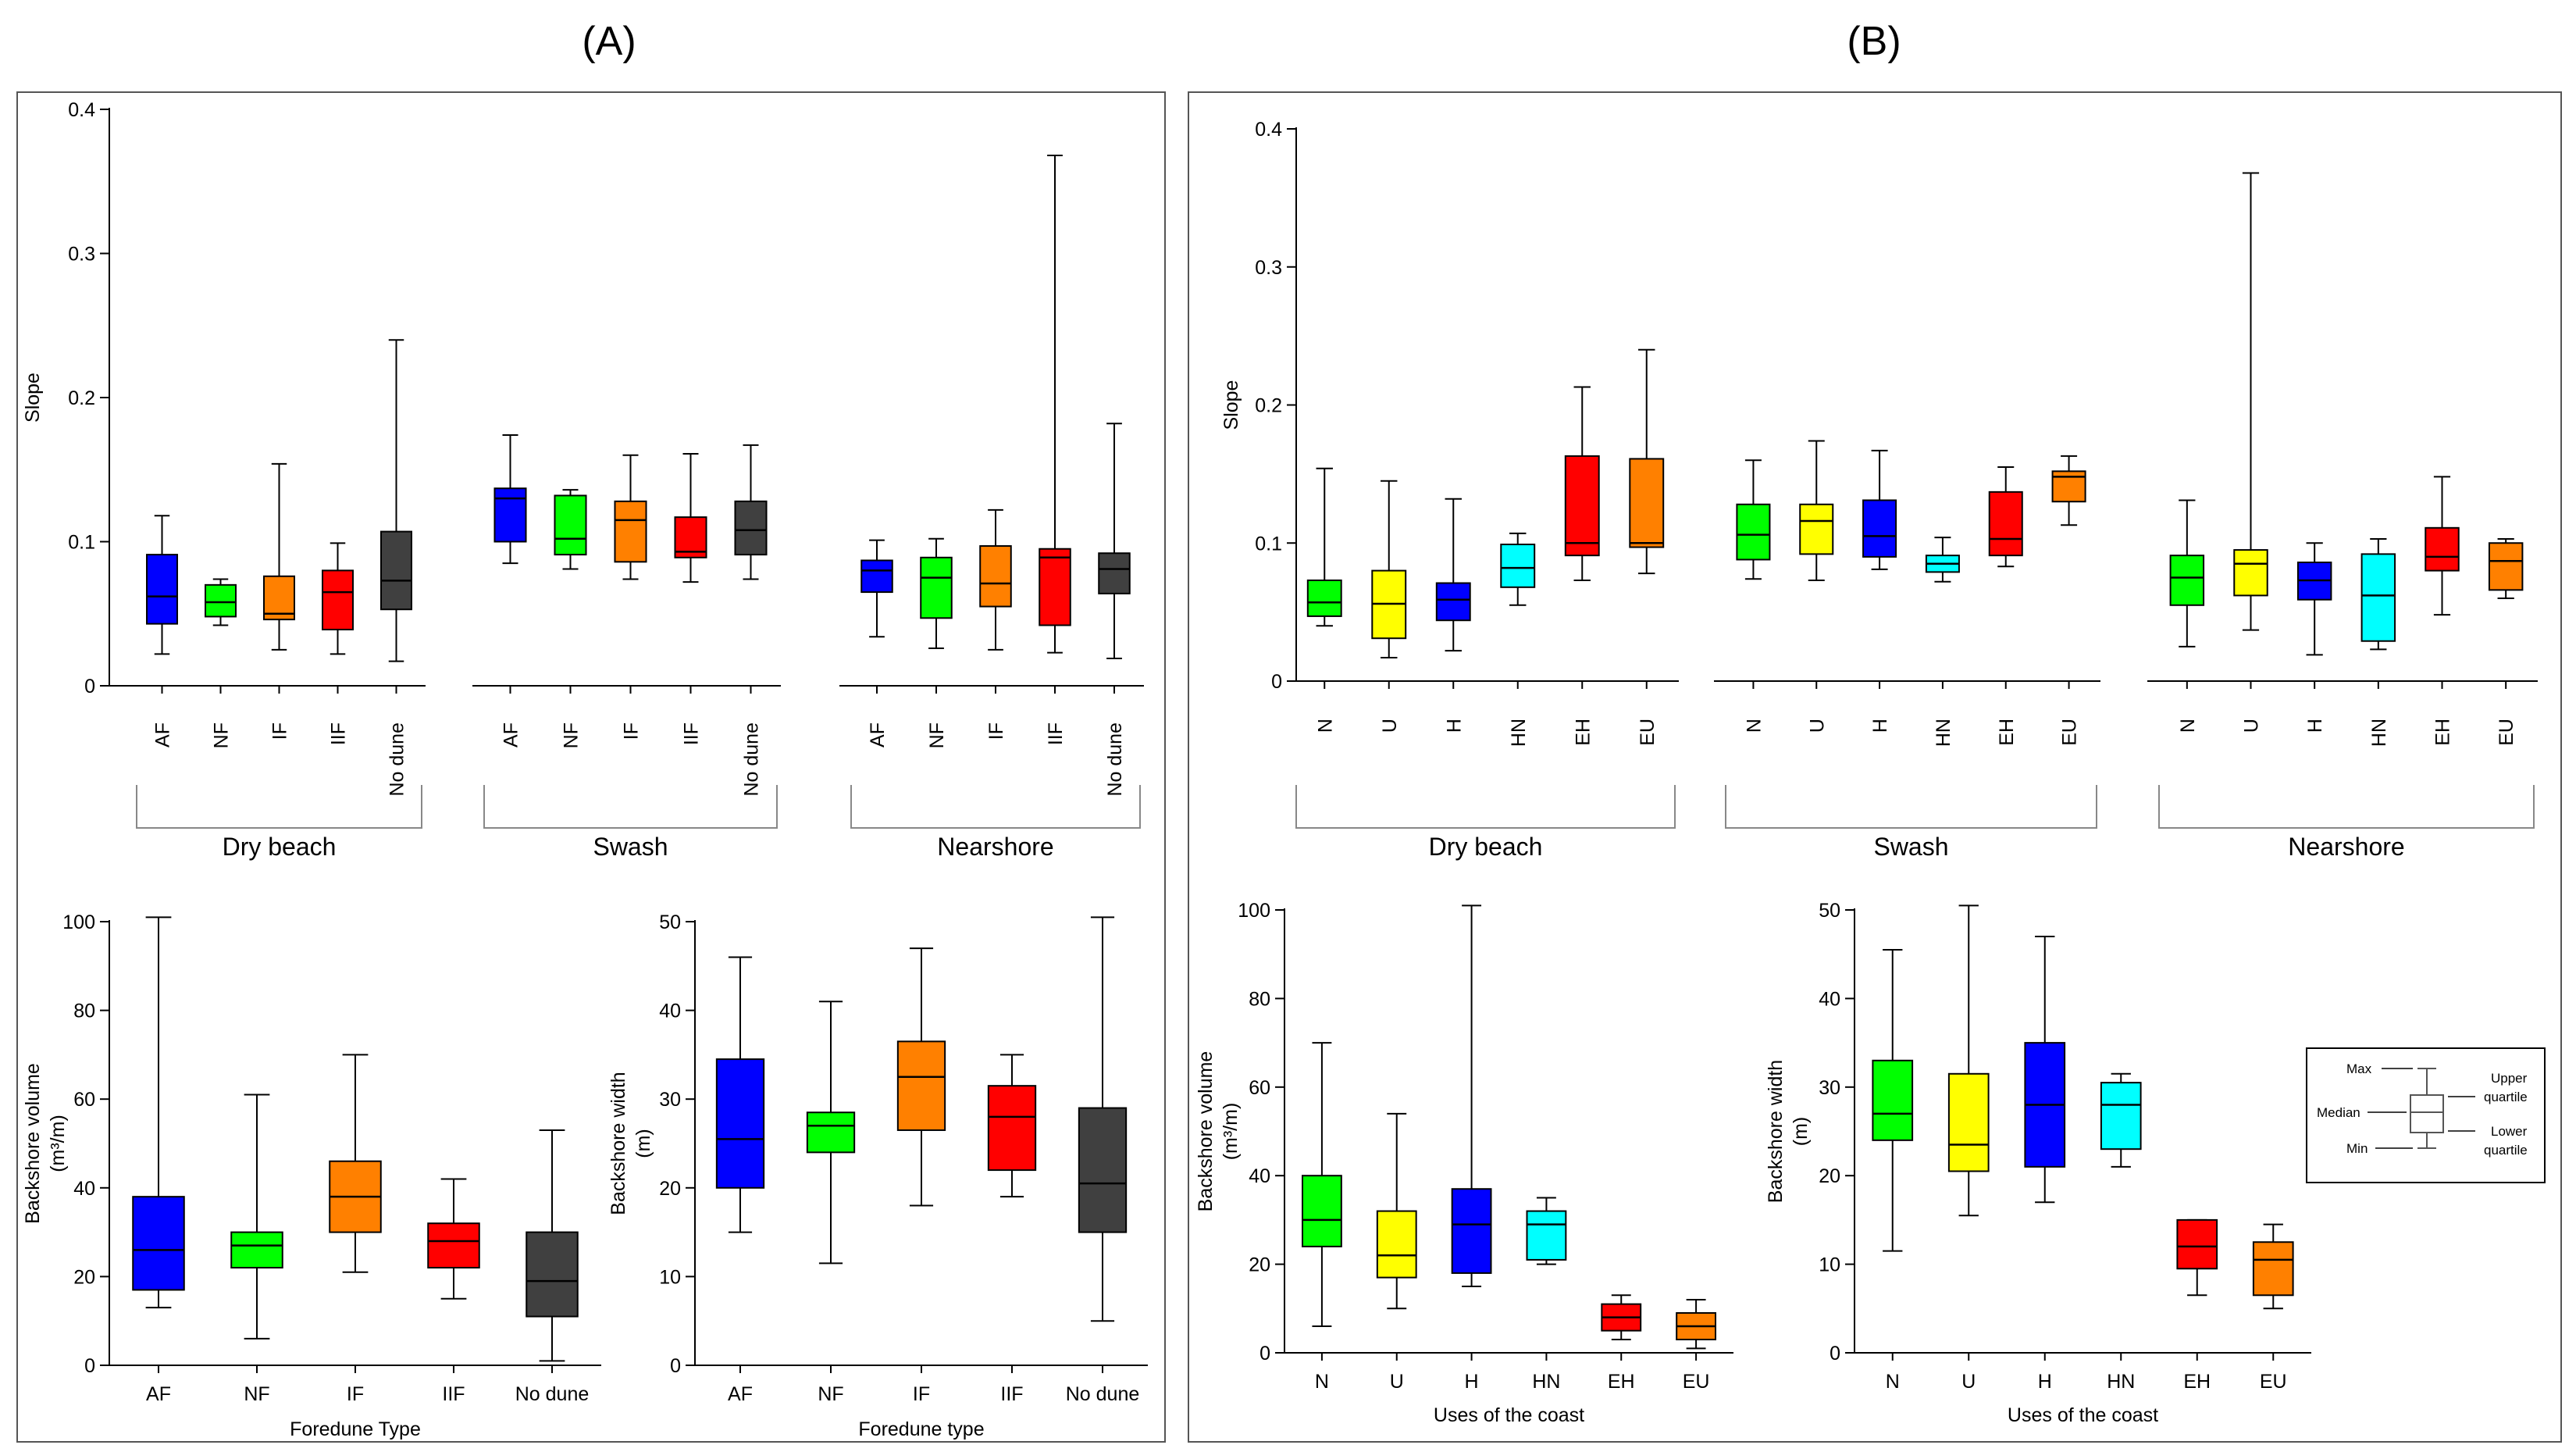  I want to click on B-slope-xtick-label: N, so click(1754, 726).